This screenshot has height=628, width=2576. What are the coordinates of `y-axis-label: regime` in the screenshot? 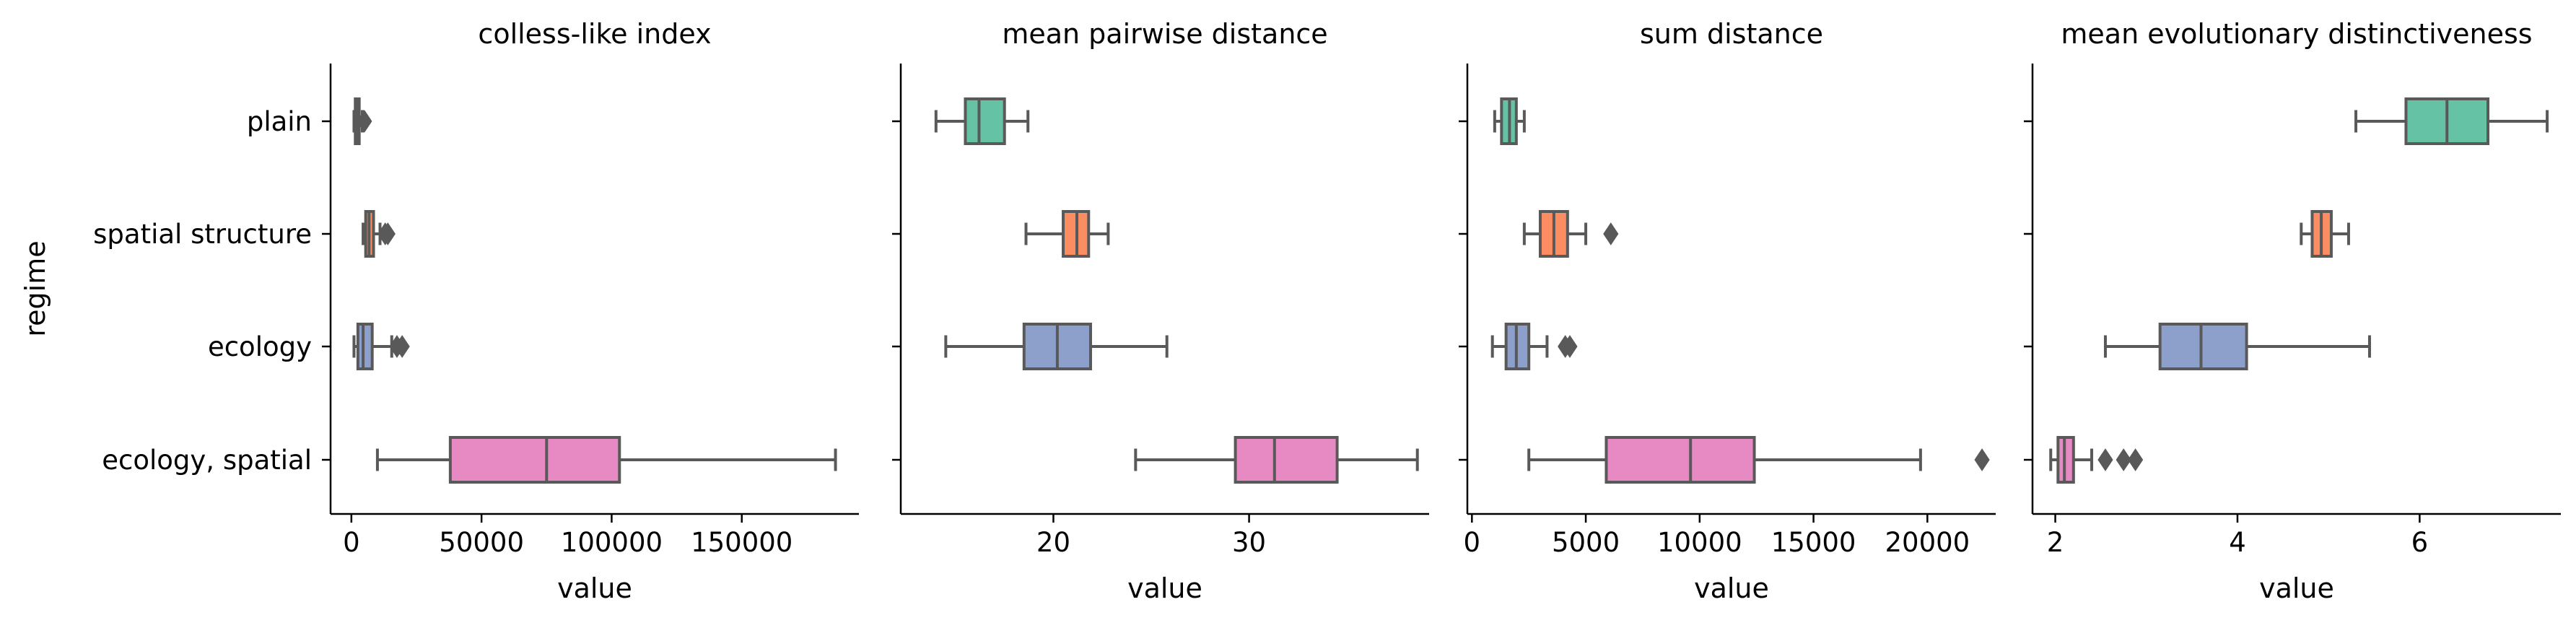 It's located at (35, 288).